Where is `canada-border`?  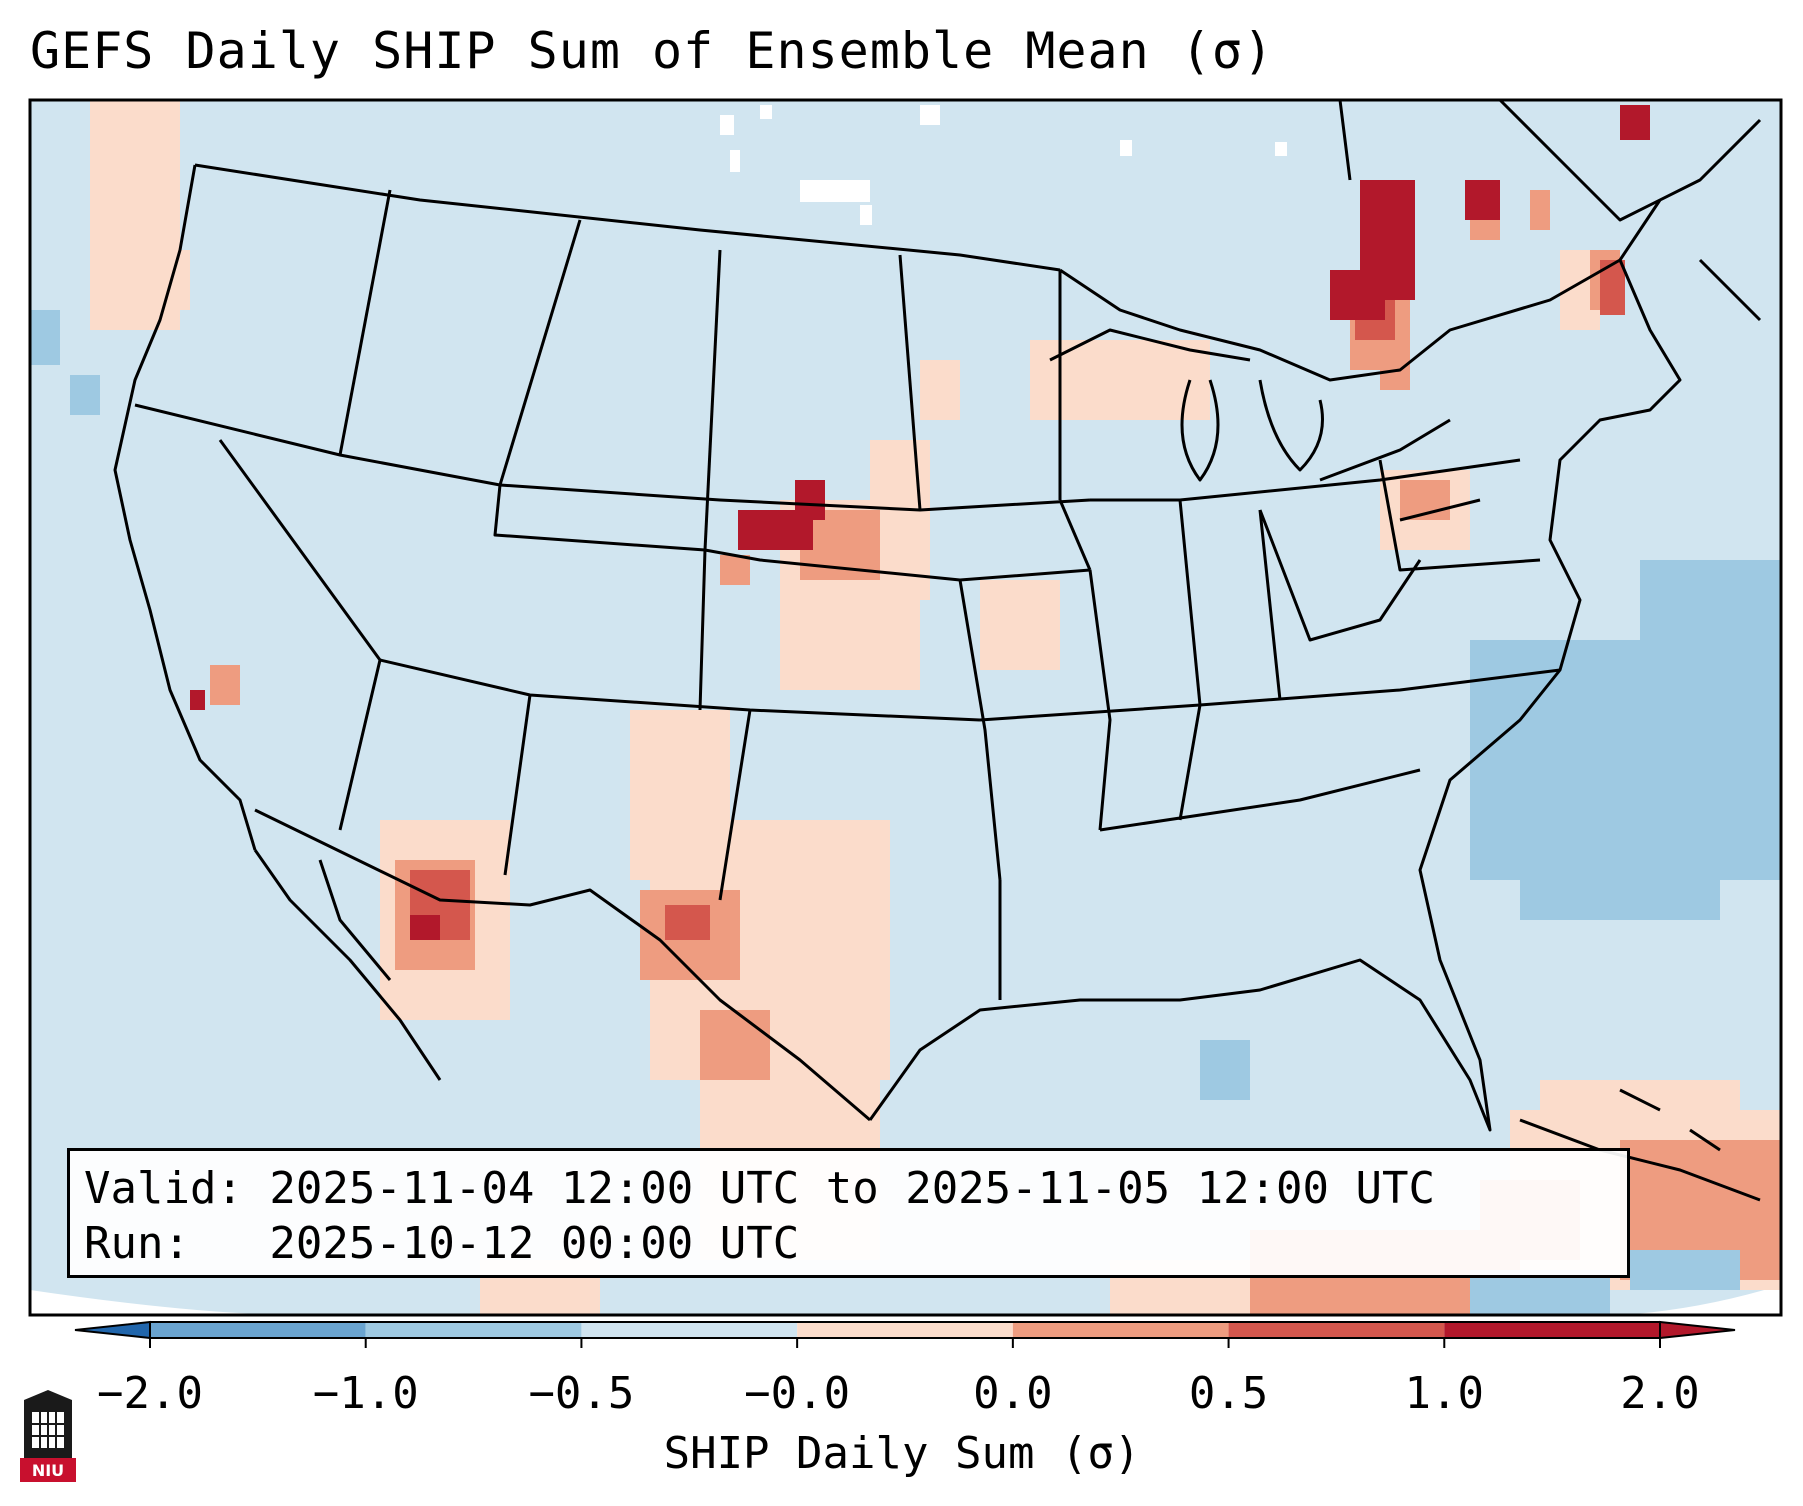 canada-border is located at coordinates (928, 272).